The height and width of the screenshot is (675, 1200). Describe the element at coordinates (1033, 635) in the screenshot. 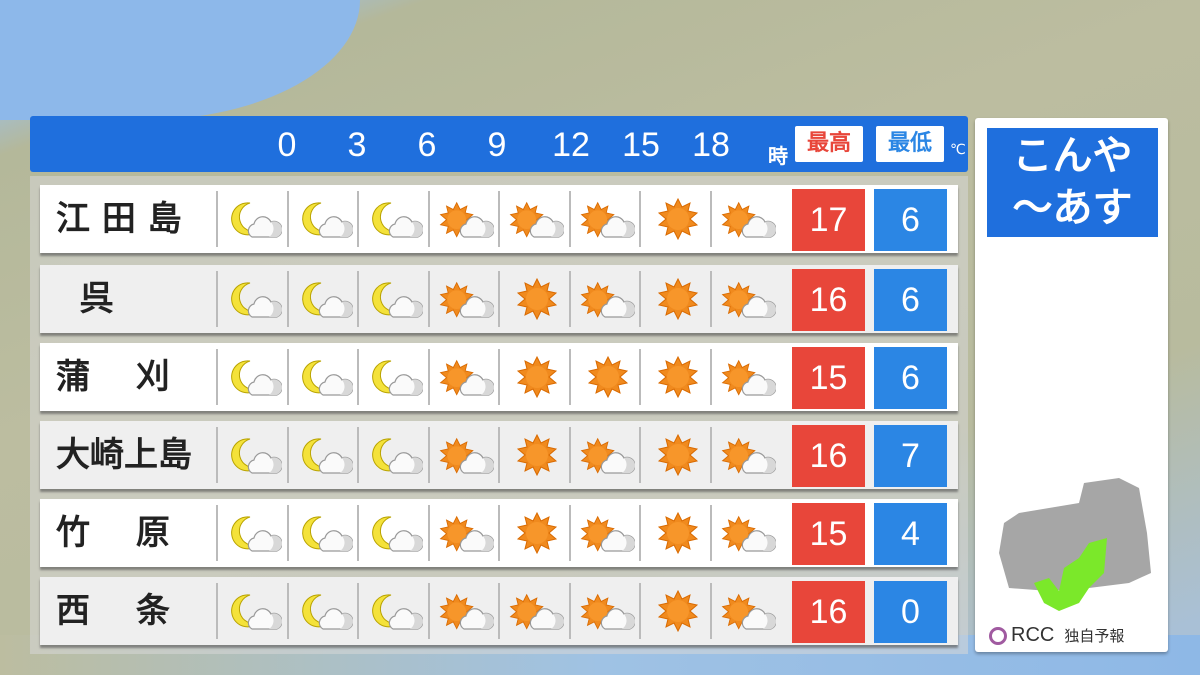

I see `rcc-logo-text: RCC` at that location.